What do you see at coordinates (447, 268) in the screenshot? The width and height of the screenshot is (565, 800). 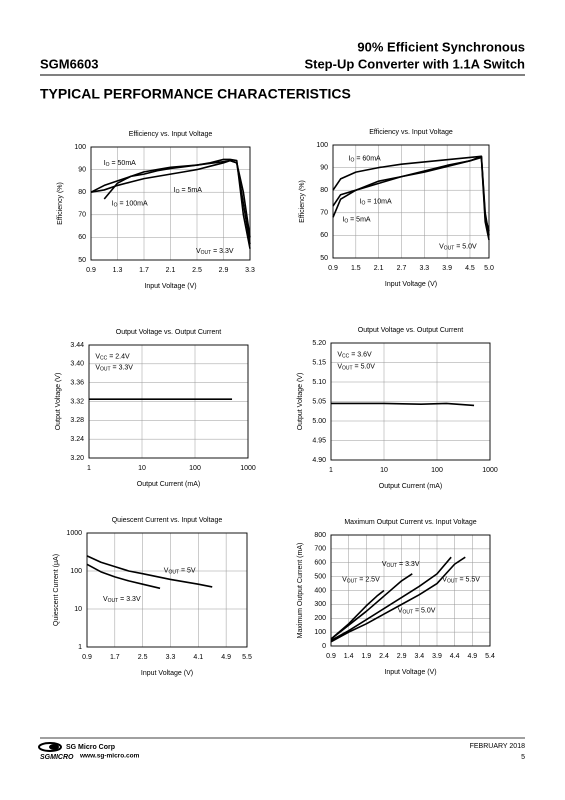 I see `x-tick-label: 3.9` at bounding box center [447, 268].